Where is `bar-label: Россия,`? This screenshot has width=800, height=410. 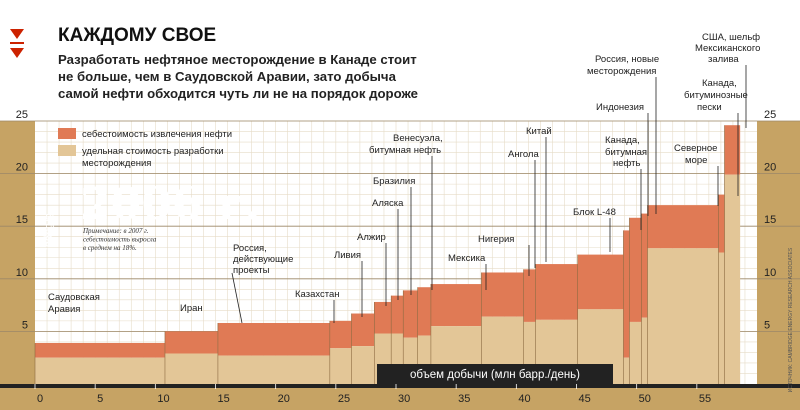
bar-label: Россия, is located at coordinates (250, 248).